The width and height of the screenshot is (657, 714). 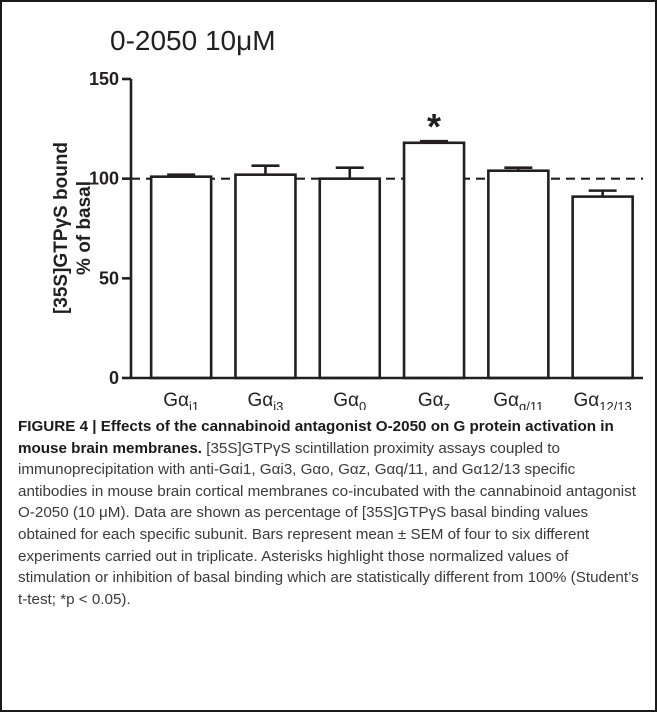 What do you see at coordinates (193, 40) in the screenshot?
I see `chart-title: 0-2050 10μM` at bounding box center [193, 40].